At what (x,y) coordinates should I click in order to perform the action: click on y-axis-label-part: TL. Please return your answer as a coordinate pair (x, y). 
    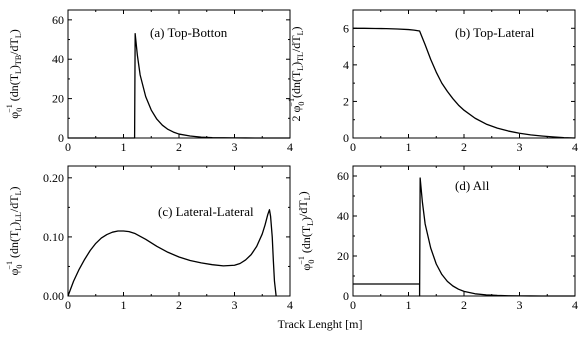
    Looking at the image, I should click on (300, 57).